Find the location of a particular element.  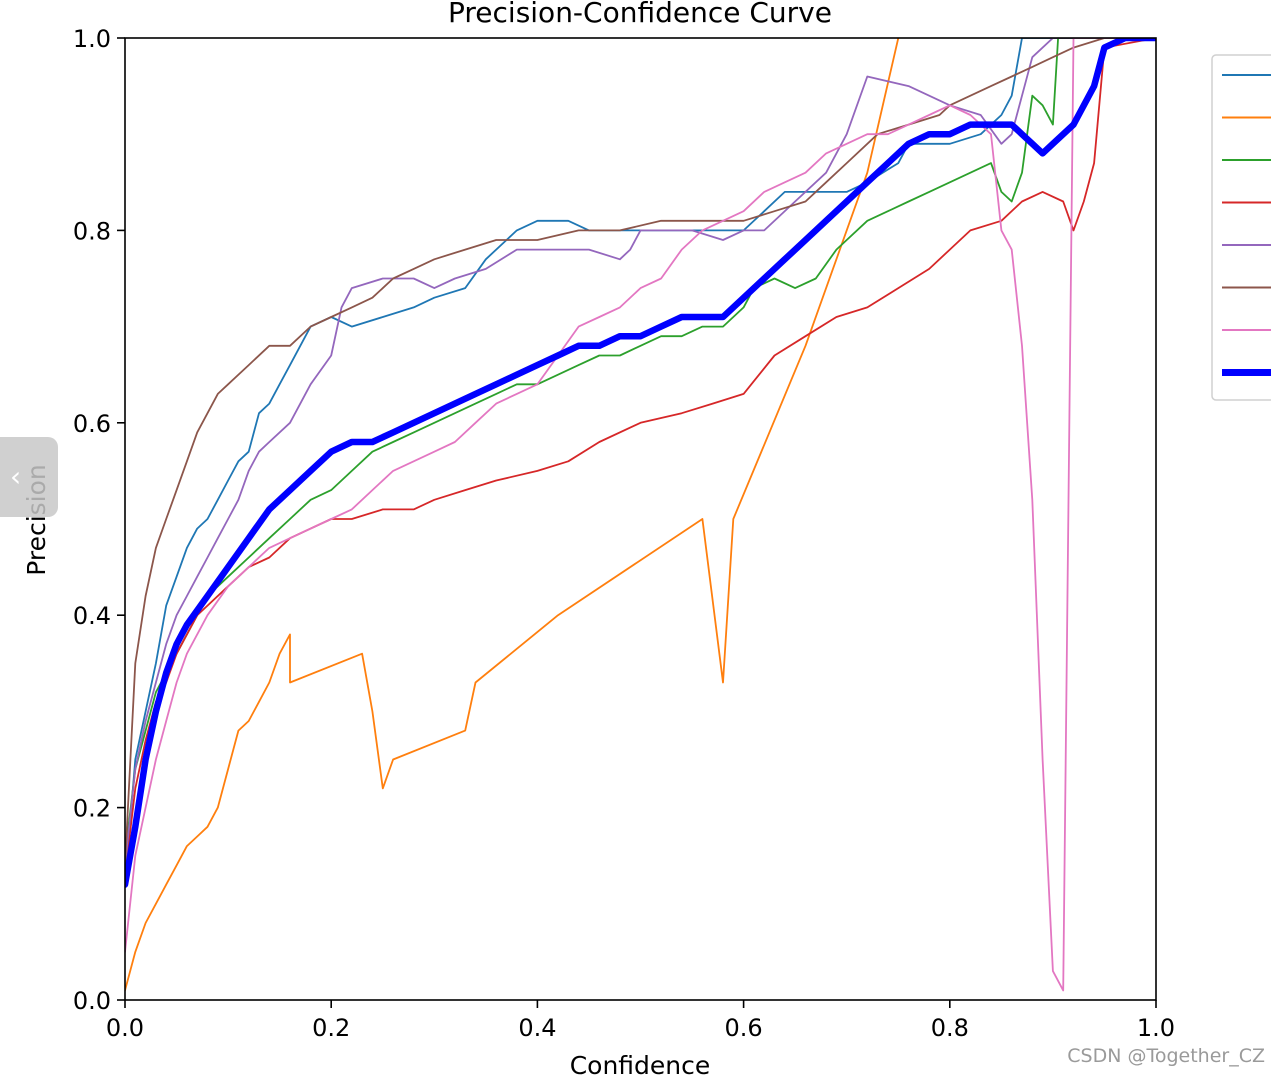

chart-title: Precision-Confidence Curve is located at coordinates (640, 14).